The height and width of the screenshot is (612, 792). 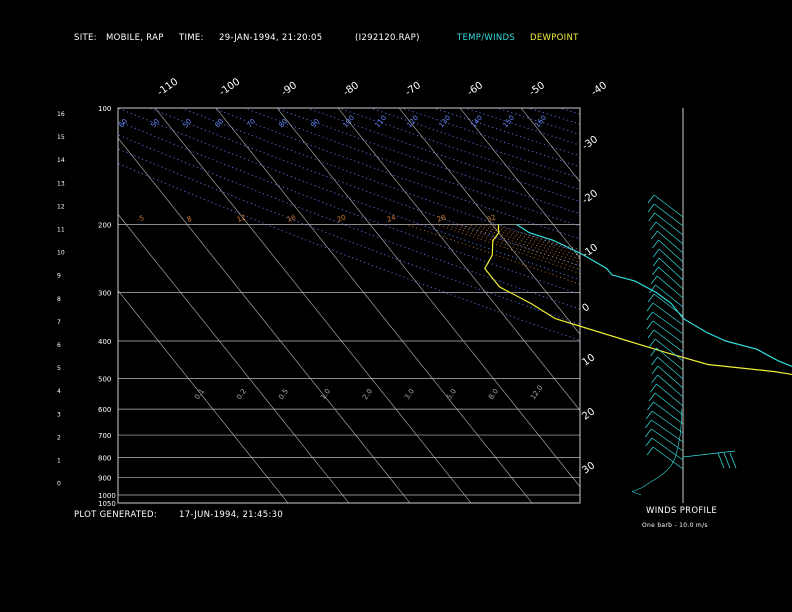 What do you see at coordinates (59, 414) in the screenshot?
I see `height-tick-label: 3` at bounding box center [59, 414].